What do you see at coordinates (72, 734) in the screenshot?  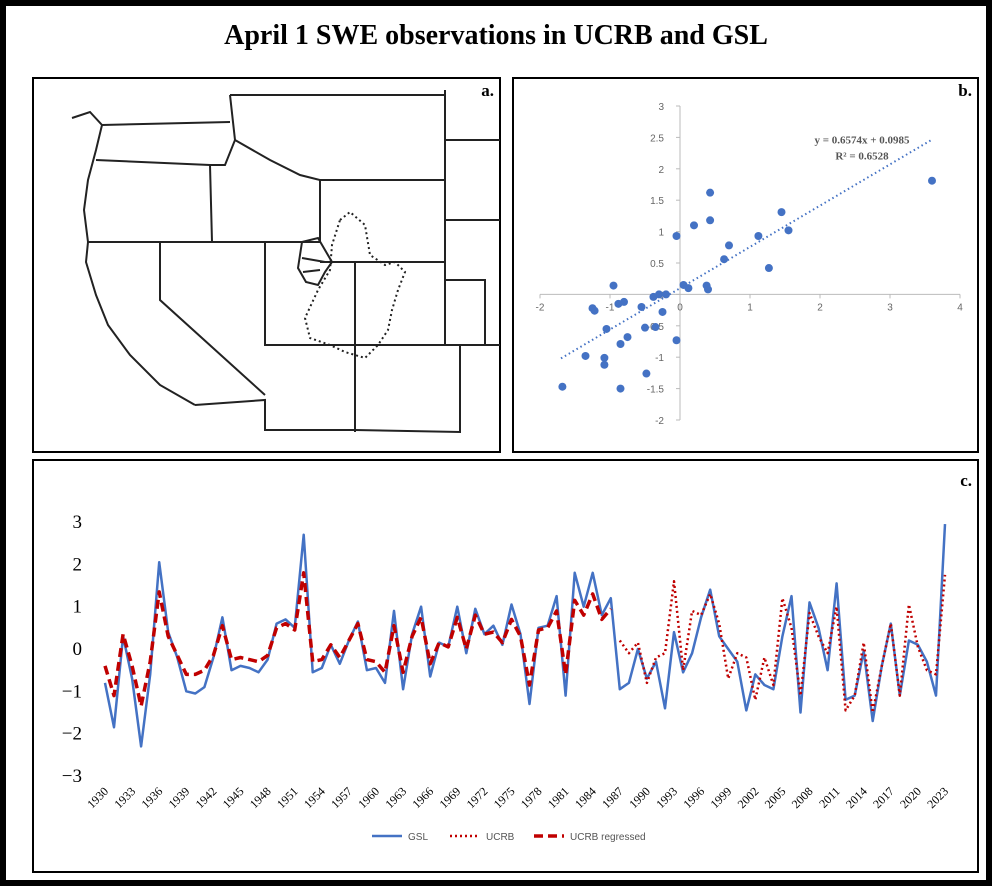 I see `y-tick-label: −2` at bounding box center [72, 734].